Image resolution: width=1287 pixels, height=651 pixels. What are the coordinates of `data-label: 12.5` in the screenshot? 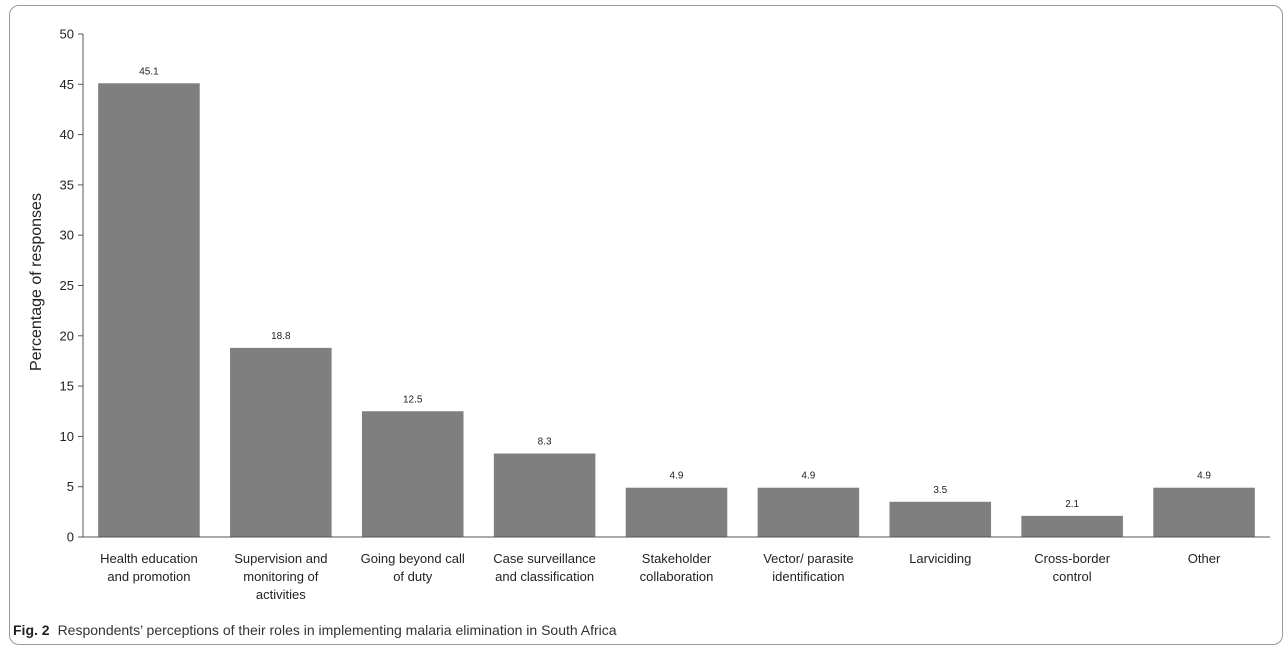 It's located at (413, 399).